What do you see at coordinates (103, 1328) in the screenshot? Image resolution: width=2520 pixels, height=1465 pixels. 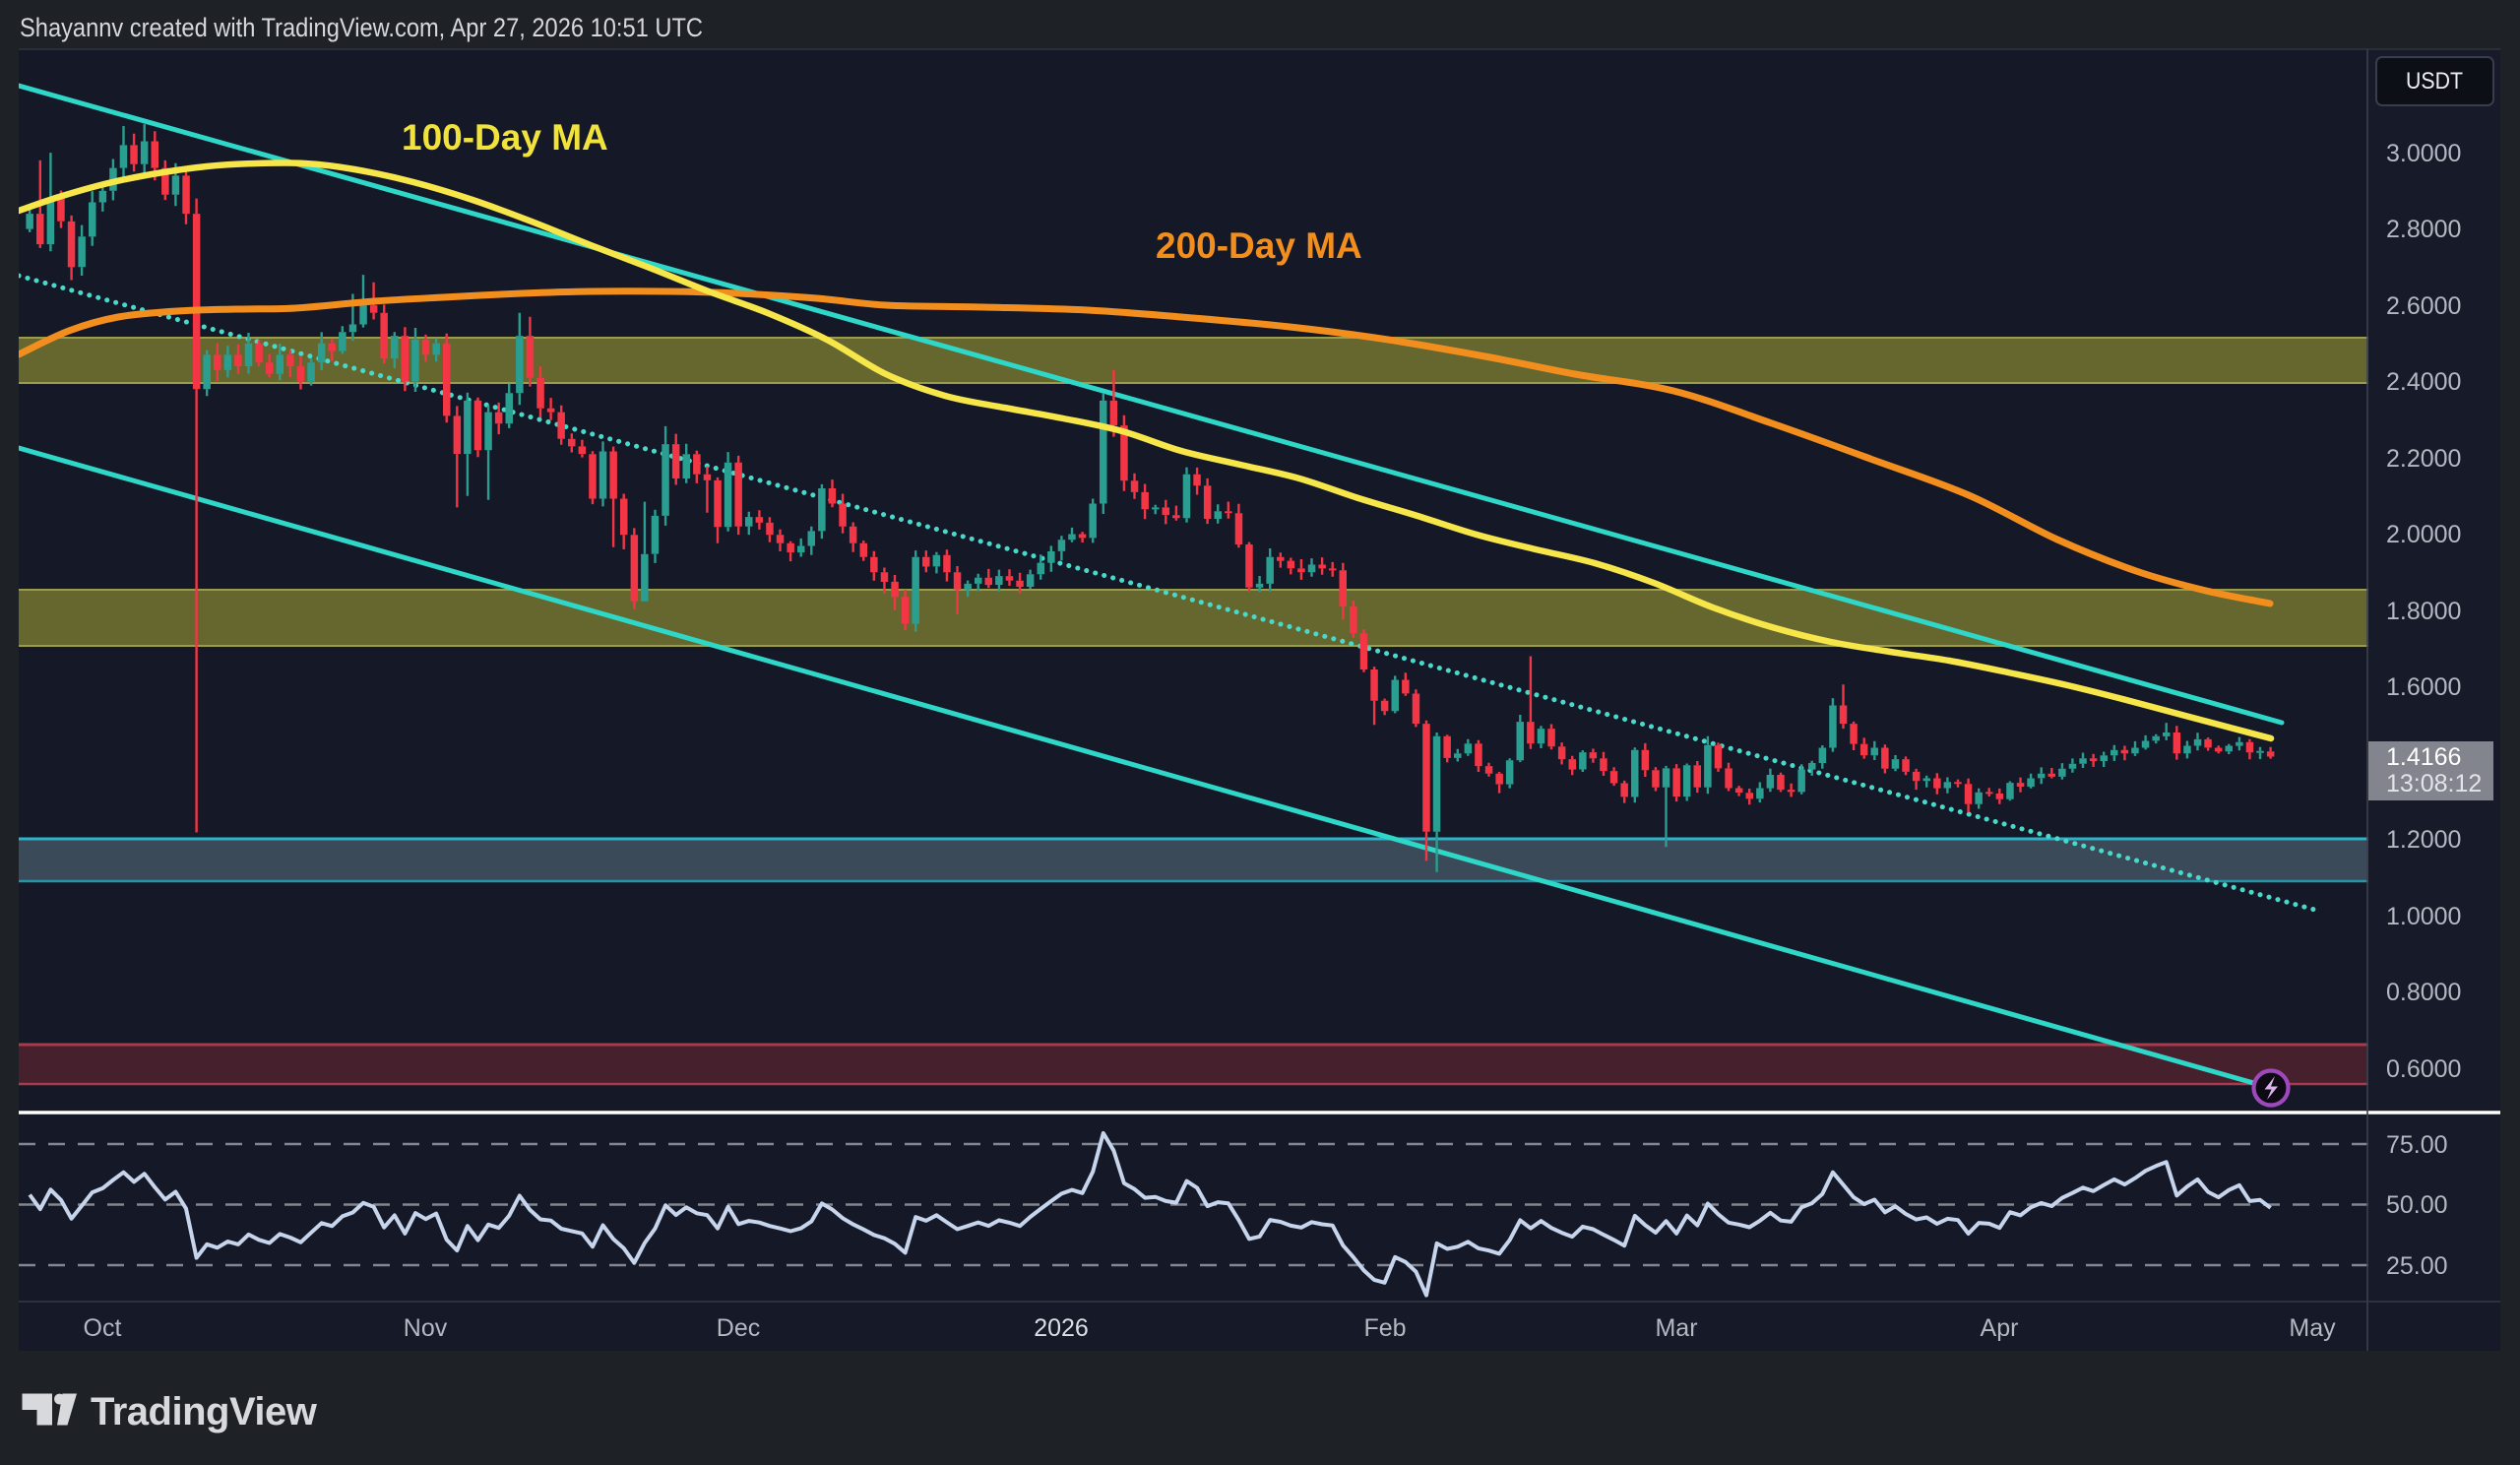 I see `svg-text: Oct` at bounding box center [103, 1328].